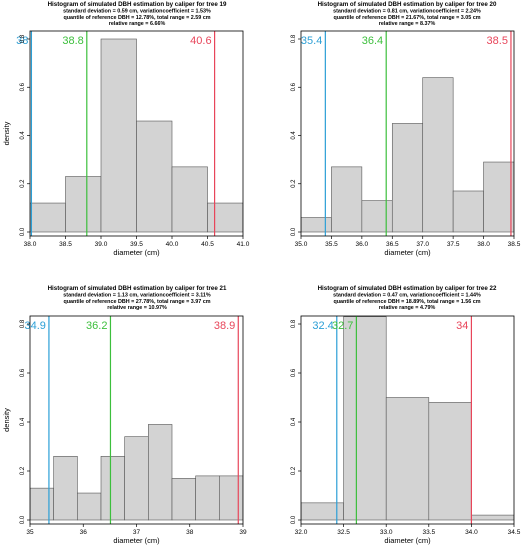  I want to click on x-tick-label: 35, so click(30, 532).